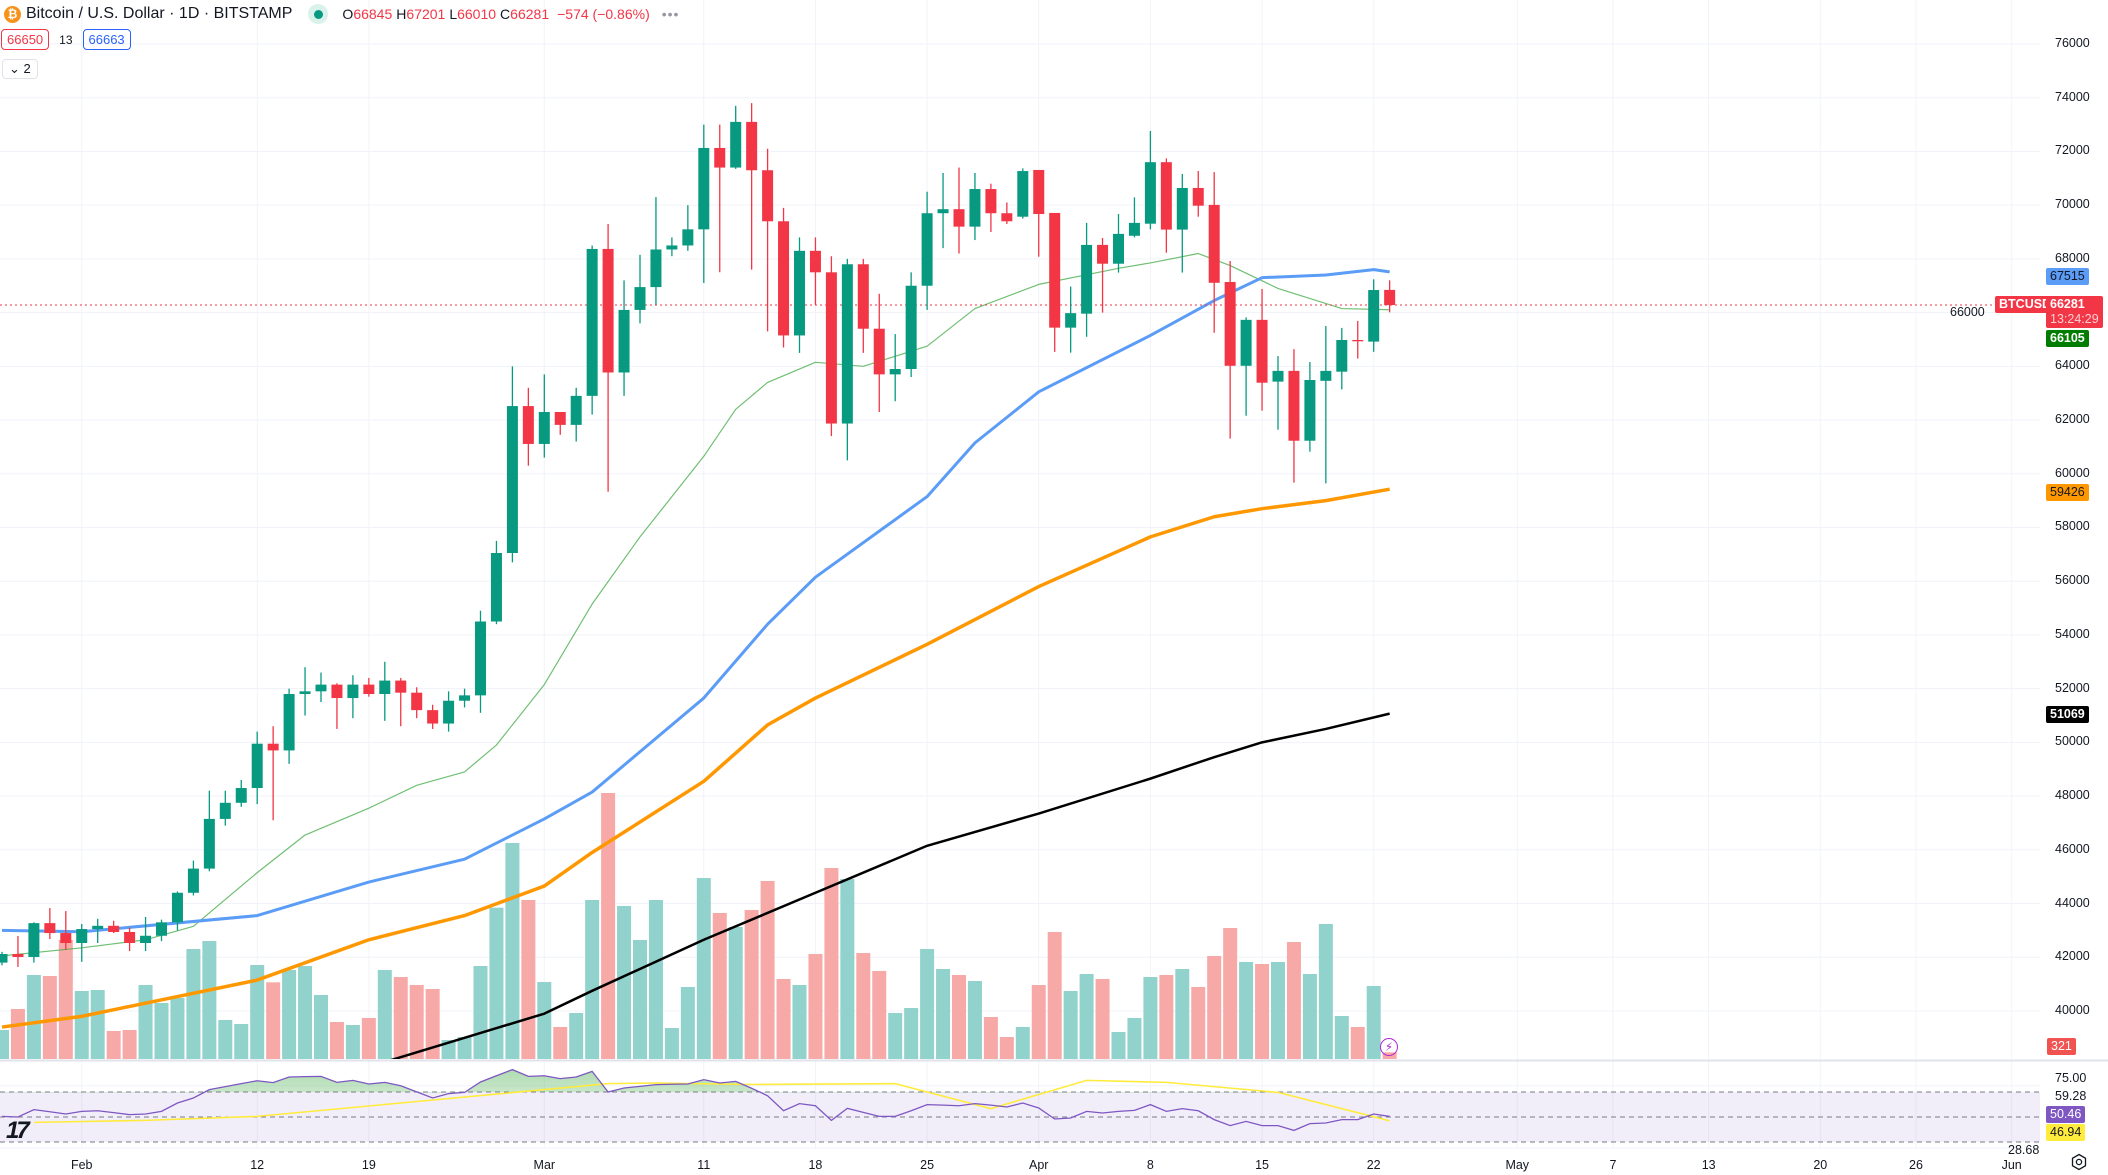  What do you see at coordinates (927, 1165) in the screenshot?
I see `time-axis-label: 25` at bounding box center [927, 1165].